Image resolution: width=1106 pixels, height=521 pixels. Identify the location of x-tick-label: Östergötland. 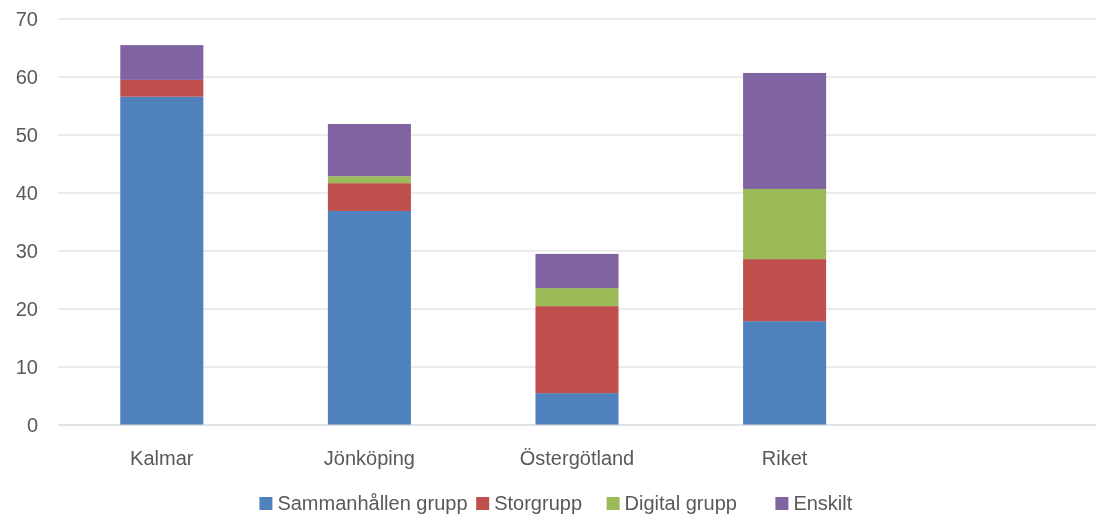
(577, 458).